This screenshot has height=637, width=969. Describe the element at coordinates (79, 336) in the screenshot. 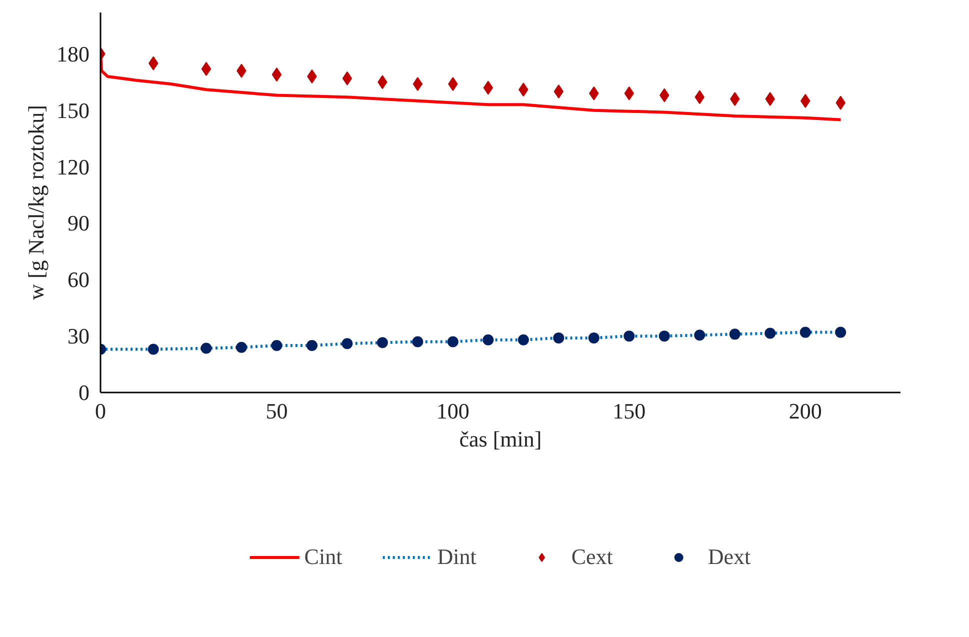

I see `y-tick-label: 30` at that location.